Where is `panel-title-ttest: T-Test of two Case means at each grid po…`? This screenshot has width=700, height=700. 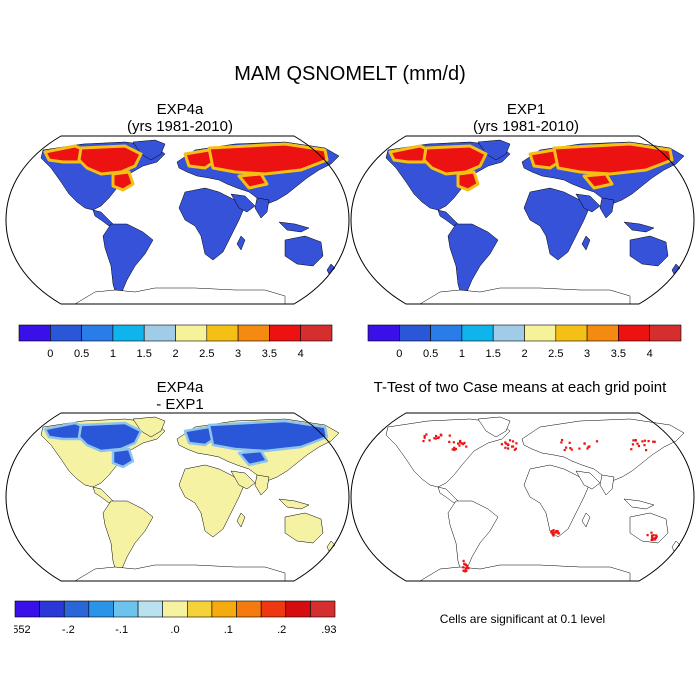 panel-title-ttest: T-Test of two Case means at each grid po… is located at coordinates (520, 387).